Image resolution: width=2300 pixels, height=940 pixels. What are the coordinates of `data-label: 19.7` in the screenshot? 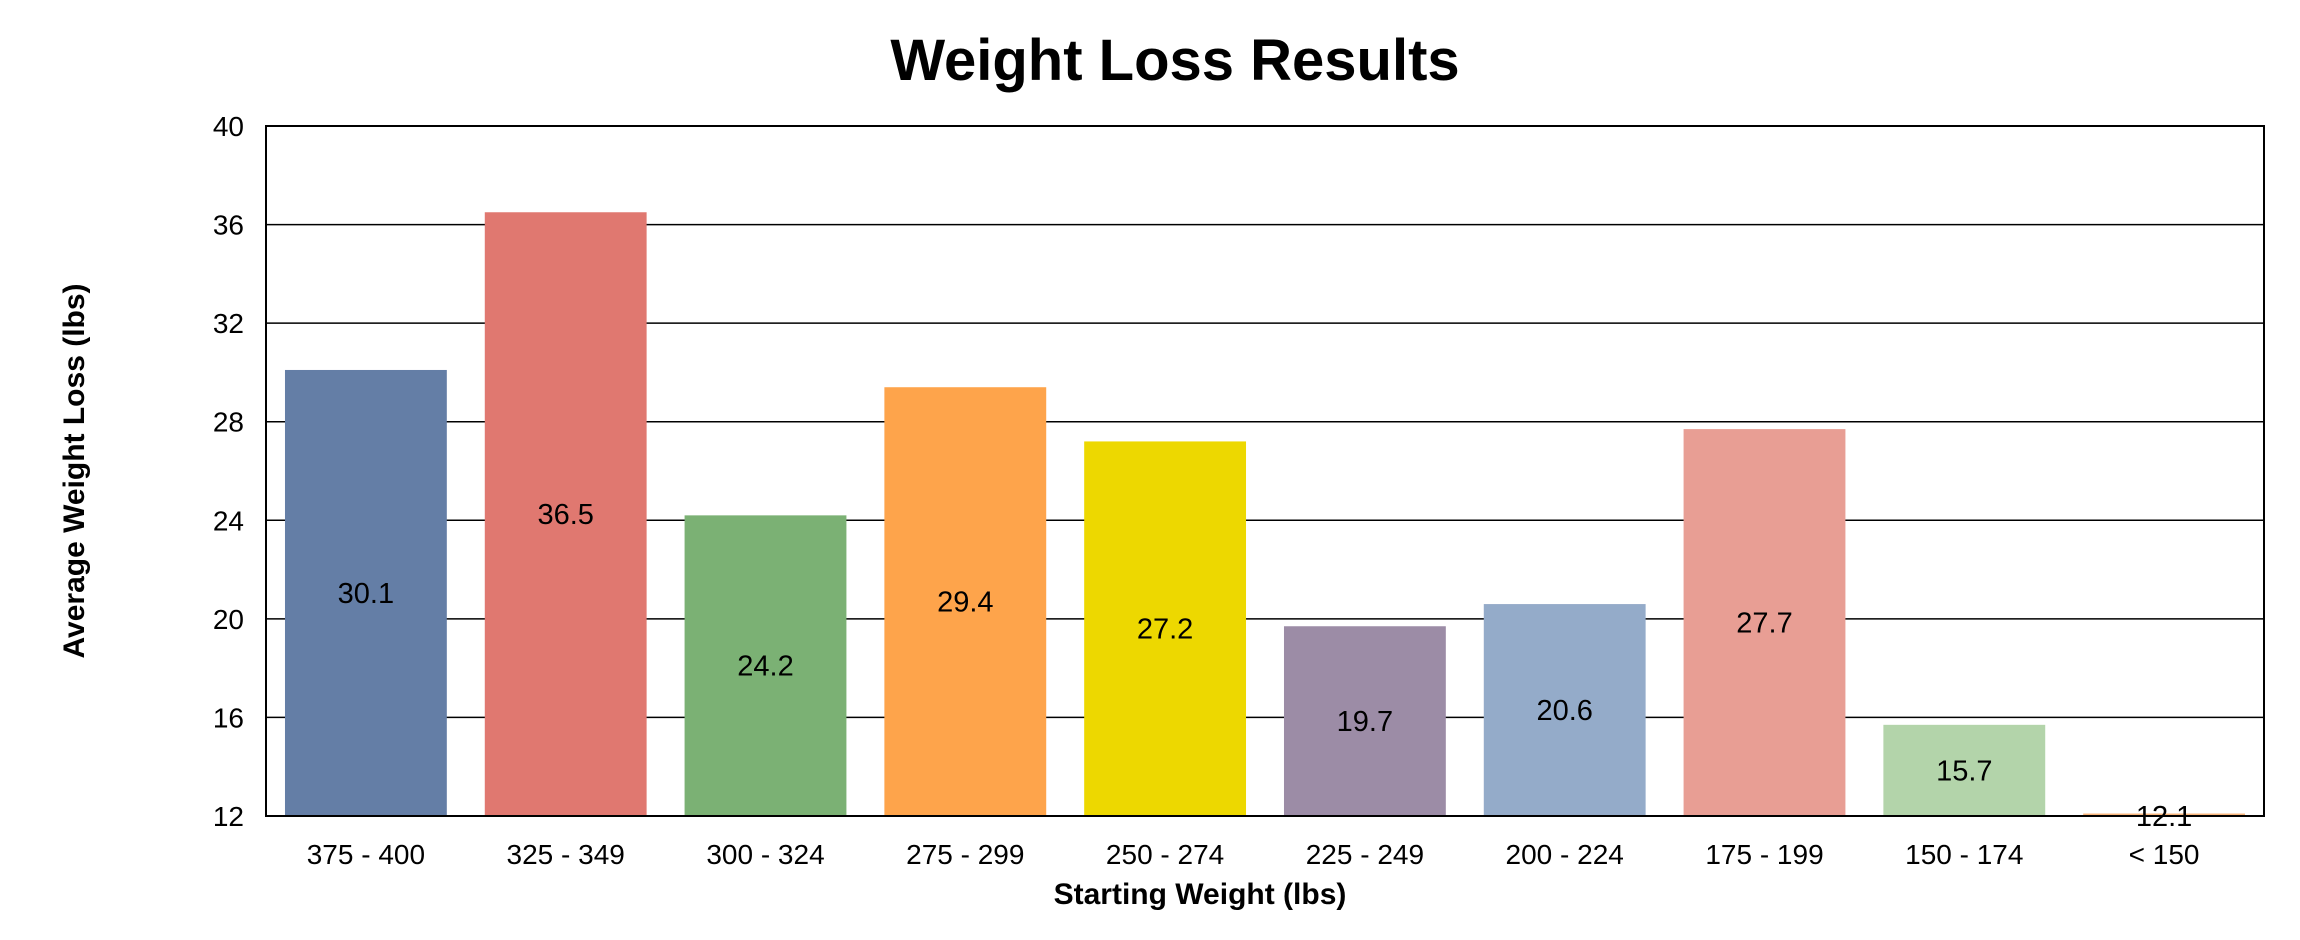 It's located at (1365, 722).